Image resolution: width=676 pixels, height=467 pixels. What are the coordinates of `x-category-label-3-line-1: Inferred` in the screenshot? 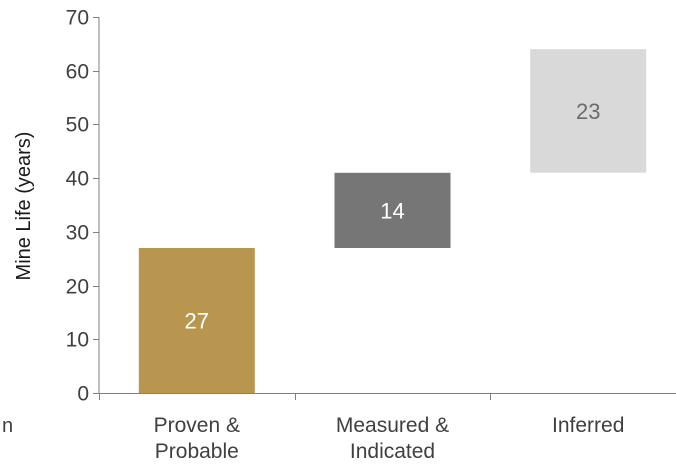 It's located at (588, 425).